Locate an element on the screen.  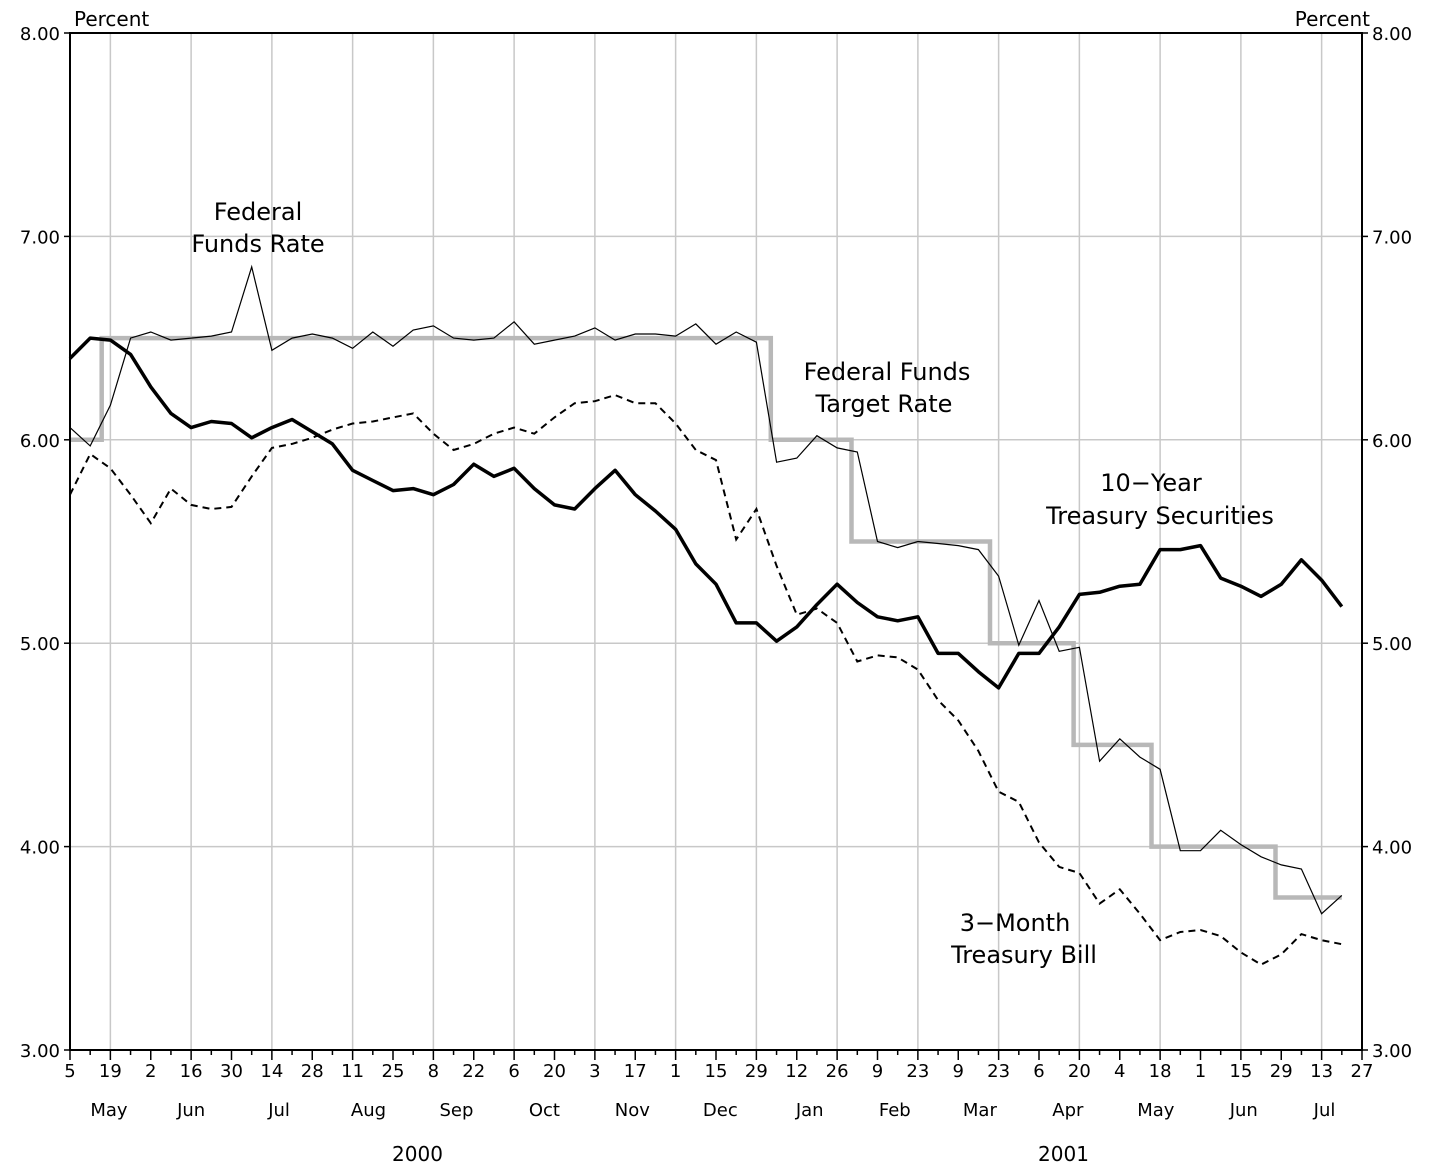
x-tick-label: 22 is located at coordinates (473, 1071).